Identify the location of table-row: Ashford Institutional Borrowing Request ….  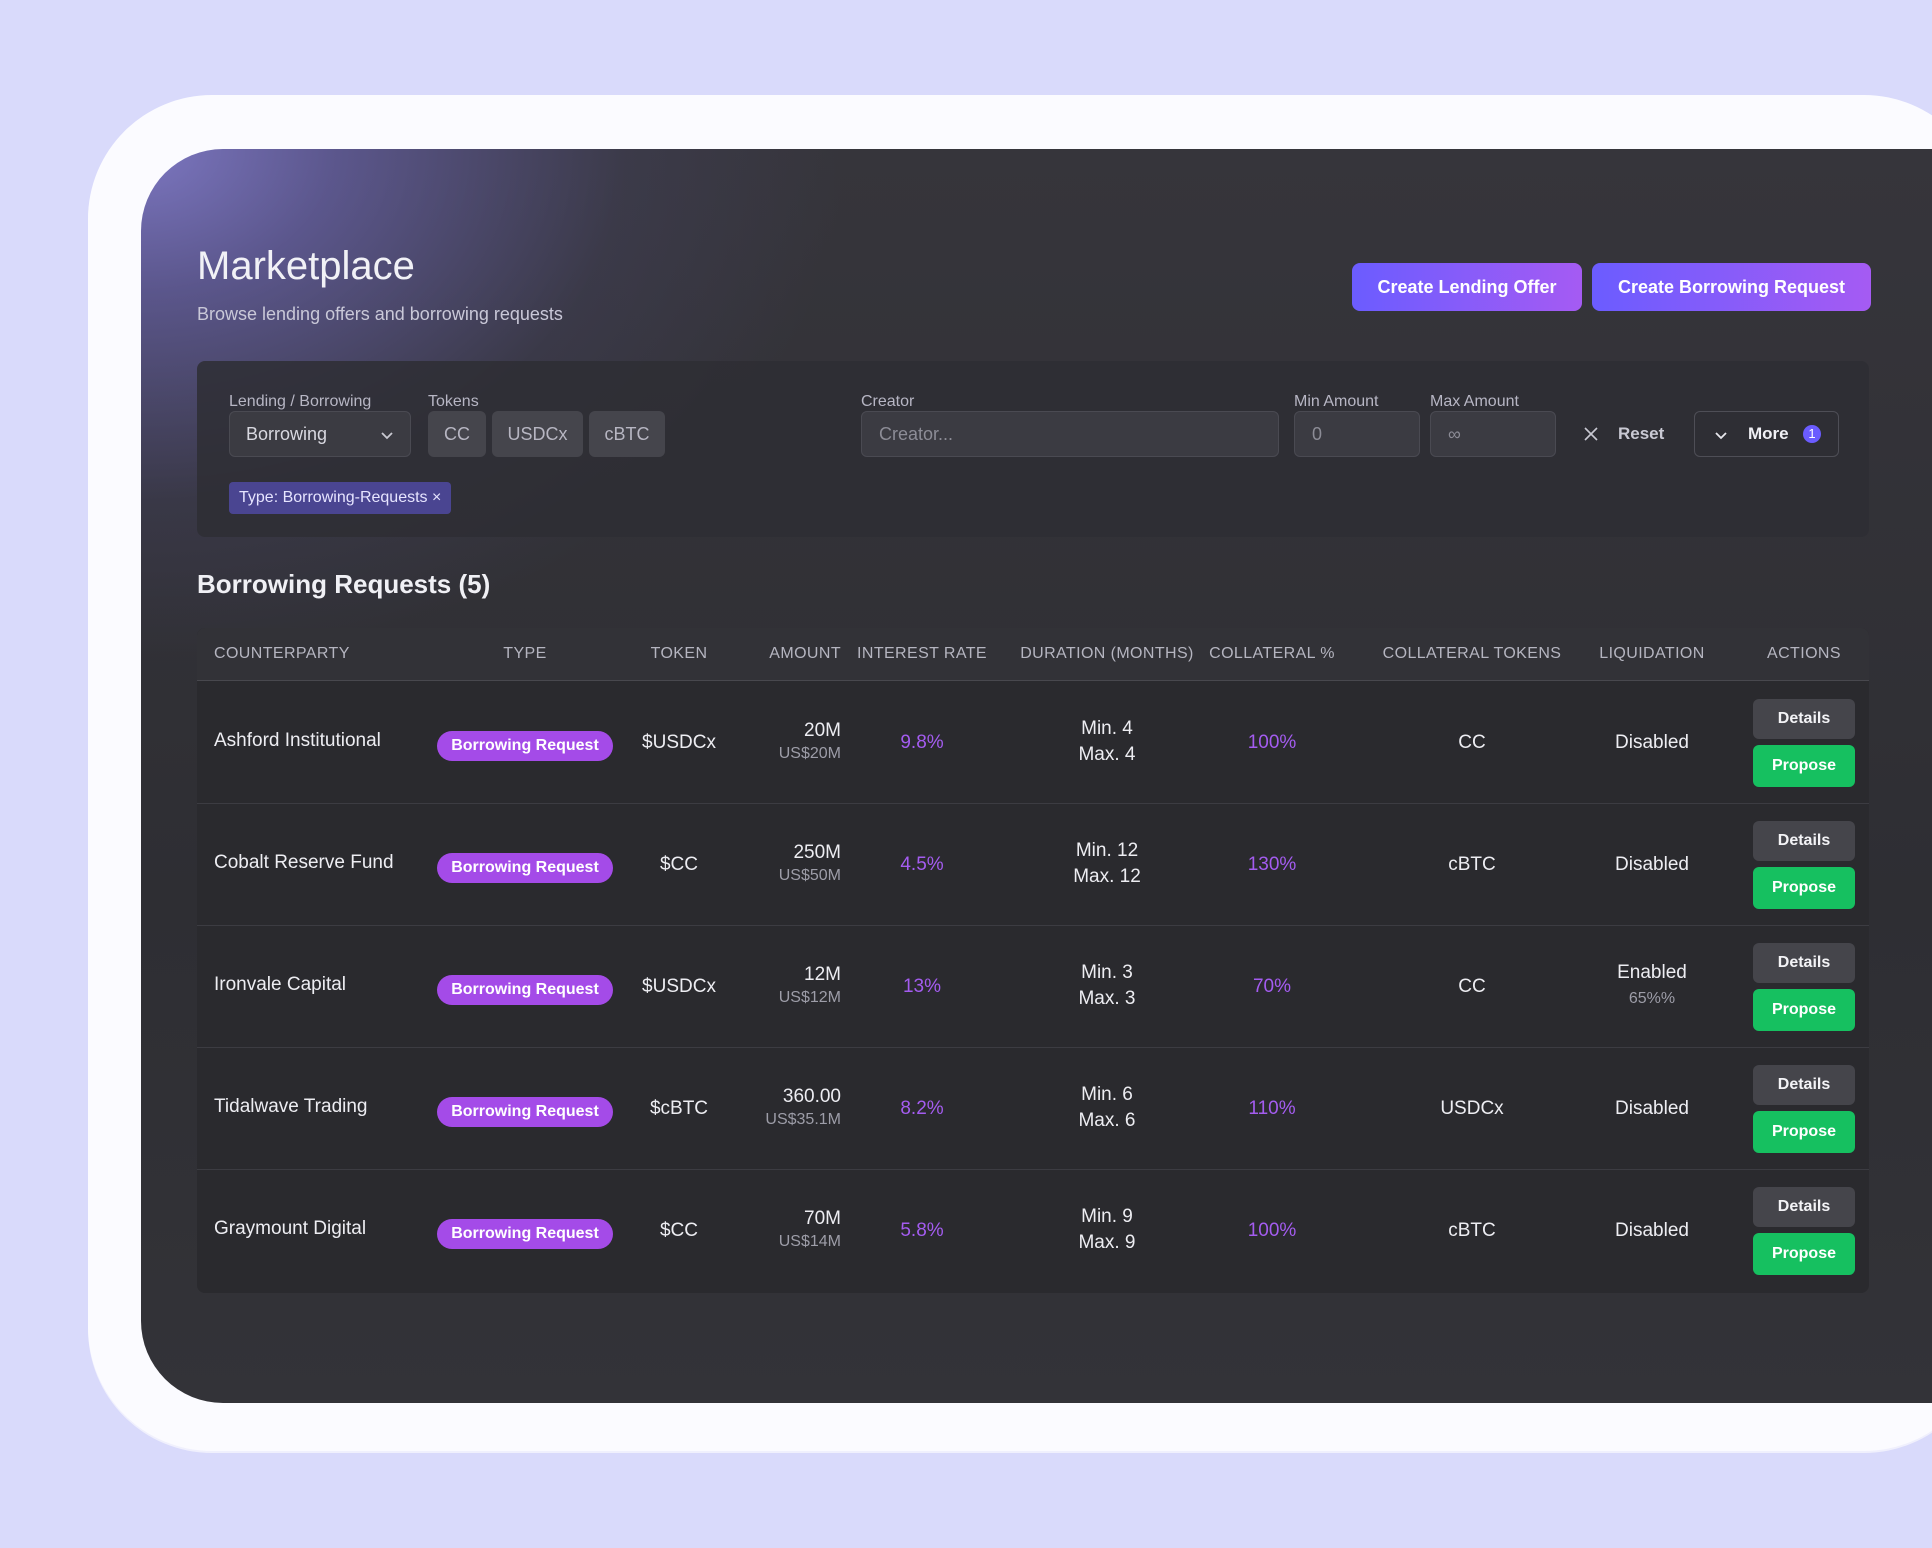
(1033, 742).